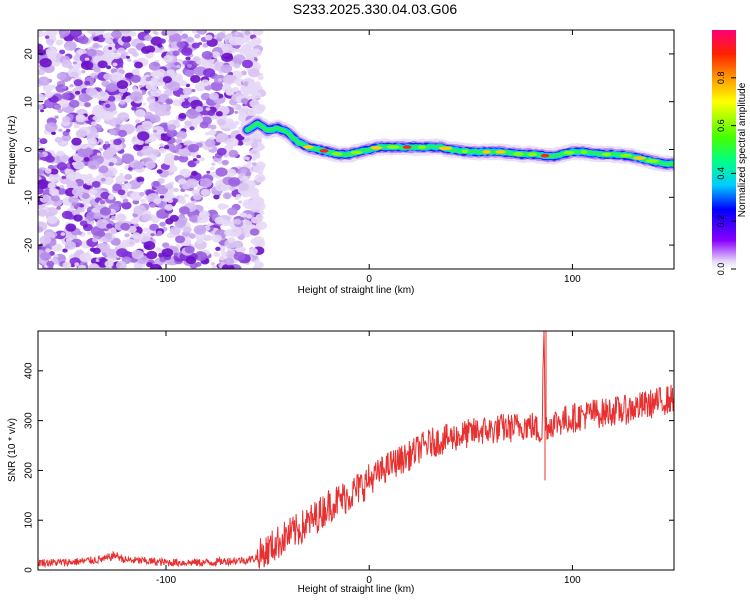 This screenshot has width=750, height=600. Describe the element at coordinates (29, 519) in the screenshot. I see `snr-y-tick-label: 100` at that location.